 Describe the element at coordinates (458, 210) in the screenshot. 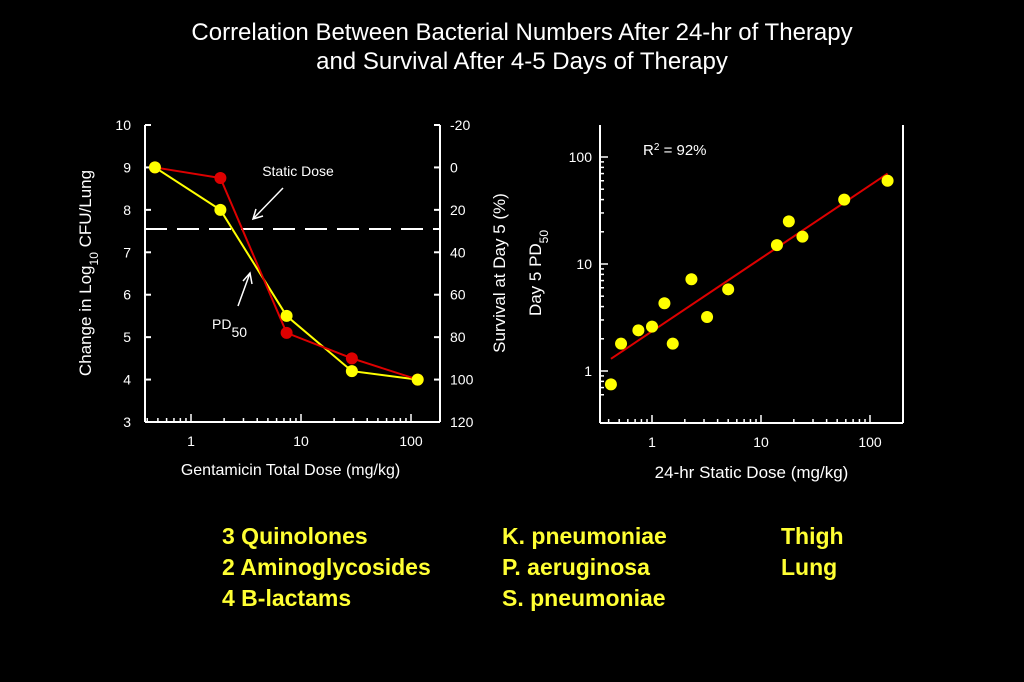

I see `right-y-tick-label: 20` at that location.